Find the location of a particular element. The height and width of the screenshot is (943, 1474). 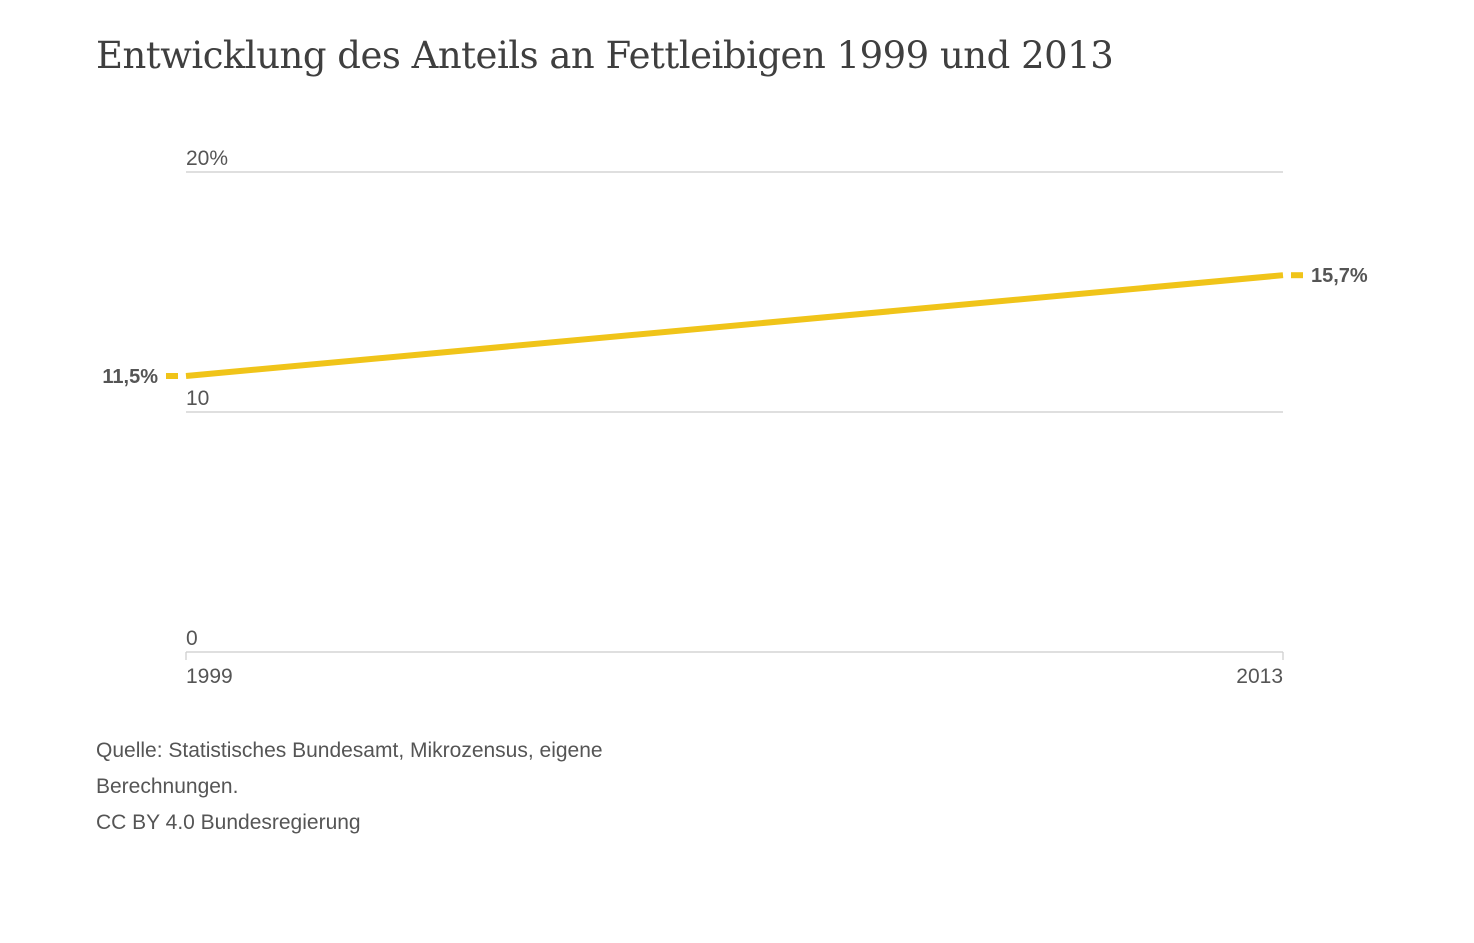

x-tick-label: 2013 is located at coordinates (1259, 676).